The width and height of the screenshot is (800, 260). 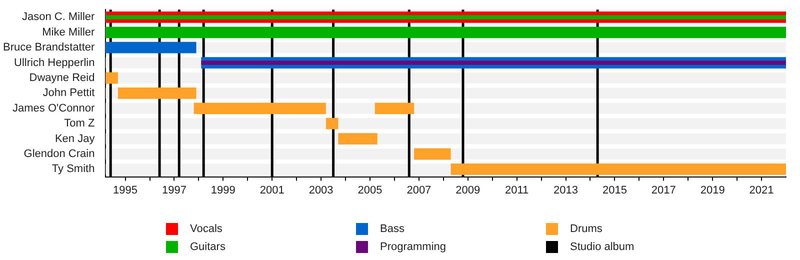 What do you see at coordinates (206, 229) in the screenshot?
I see `legend-label: Vocals` at bounding box center [206, 229].